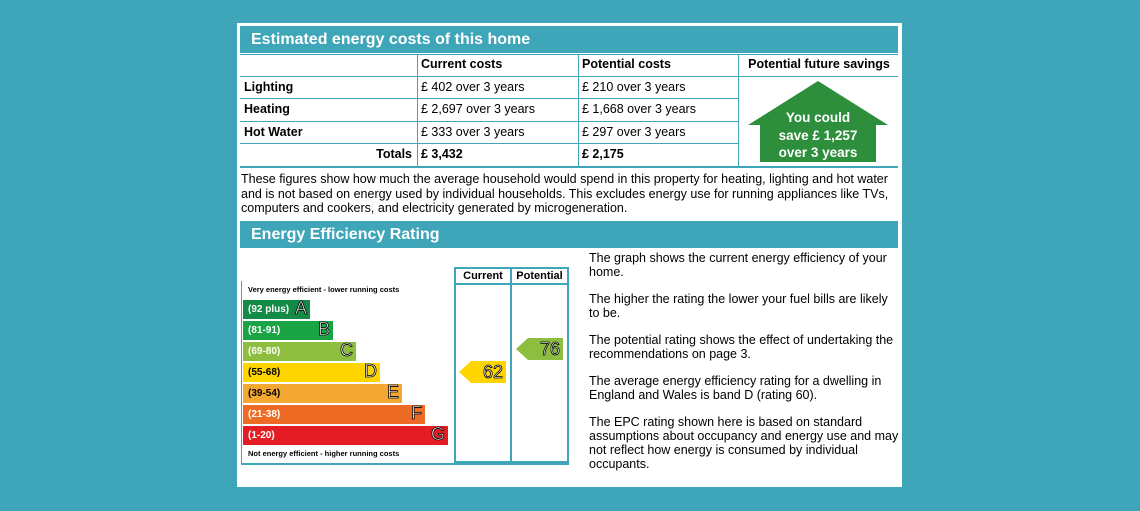  Describe the element at coordinates (311, 371) in the screenshot. I see `band-d: (55-68) D` at that location.